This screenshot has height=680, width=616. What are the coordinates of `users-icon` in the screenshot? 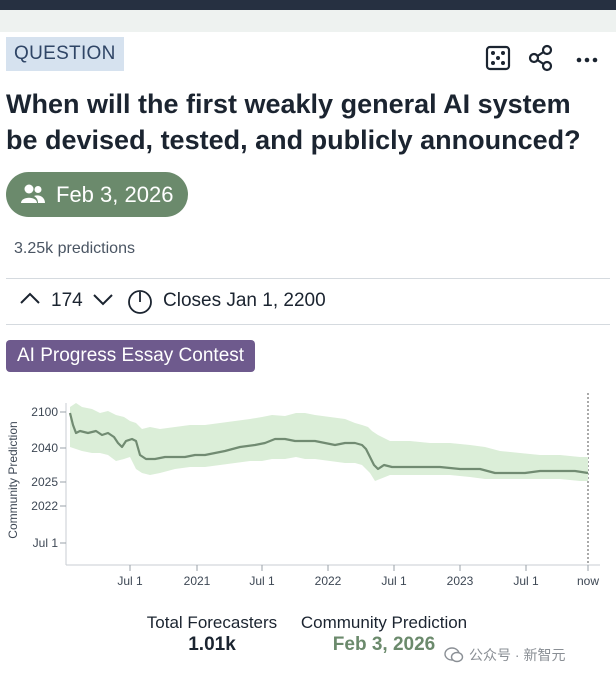 It's located at (33, 193).